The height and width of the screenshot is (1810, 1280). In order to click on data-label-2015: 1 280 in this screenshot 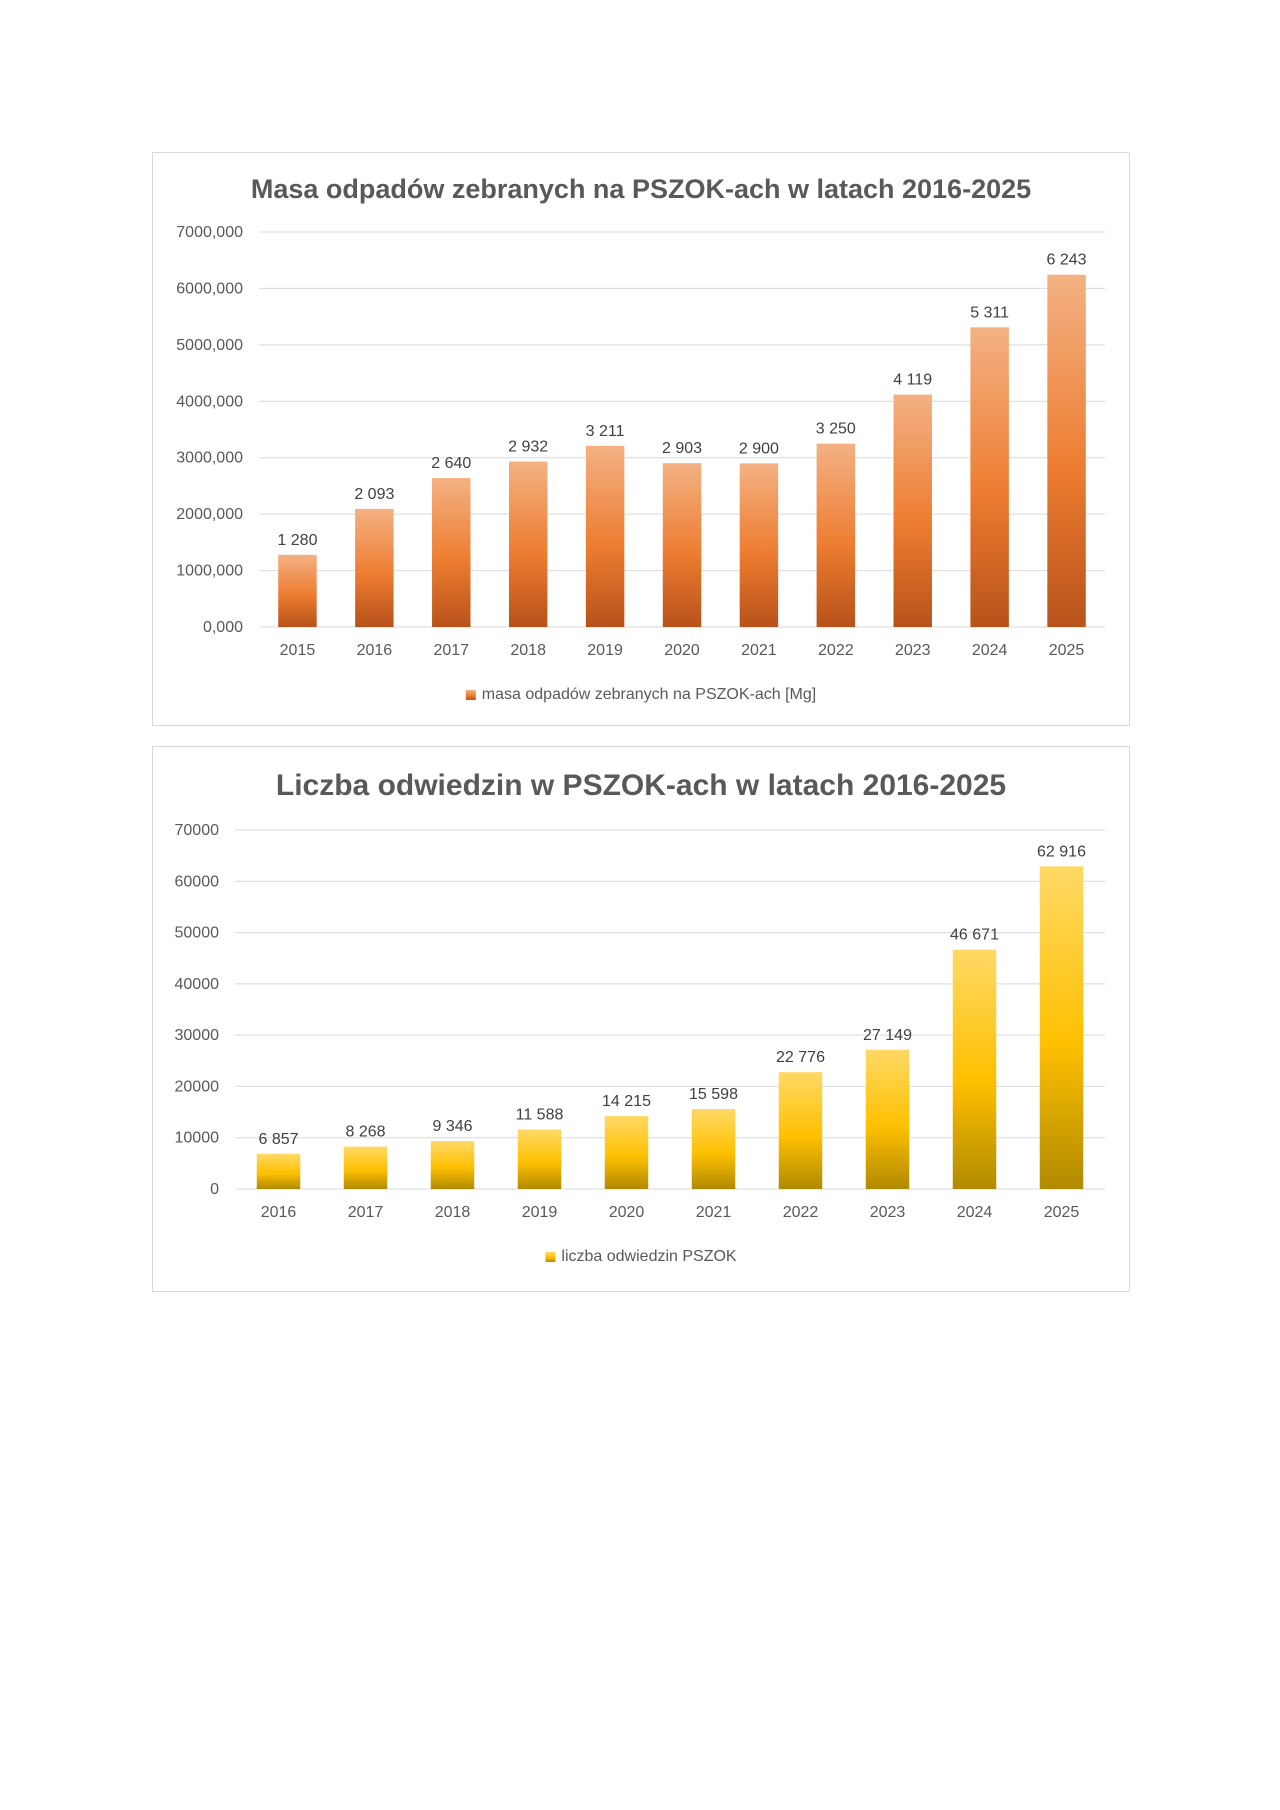, I will do `click(297, 540)`.